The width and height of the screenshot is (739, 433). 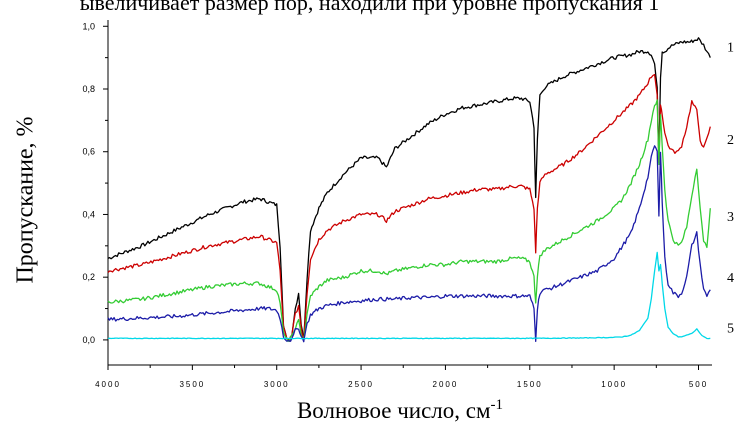 I want to click on x-tick-label: 1500, so click(x=530, y=384).